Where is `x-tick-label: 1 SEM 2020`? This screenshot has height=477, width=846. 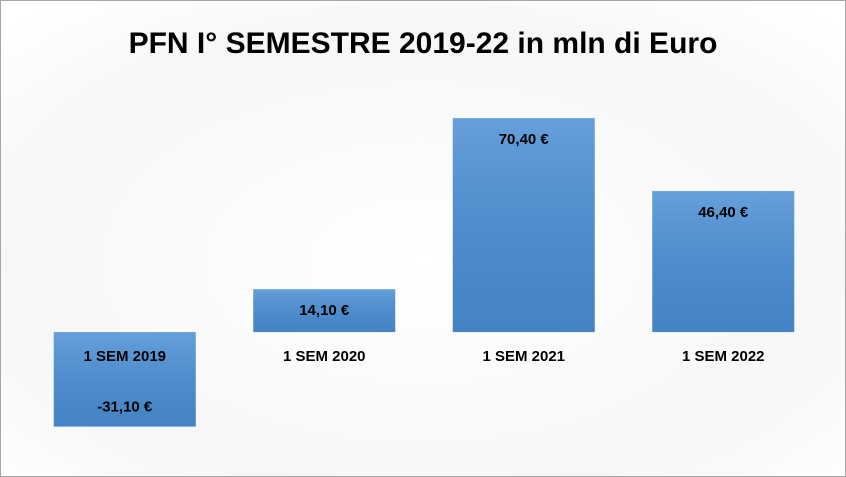 x-tick-label: 1 SEM 2020 is located at coordinates (324, 356).